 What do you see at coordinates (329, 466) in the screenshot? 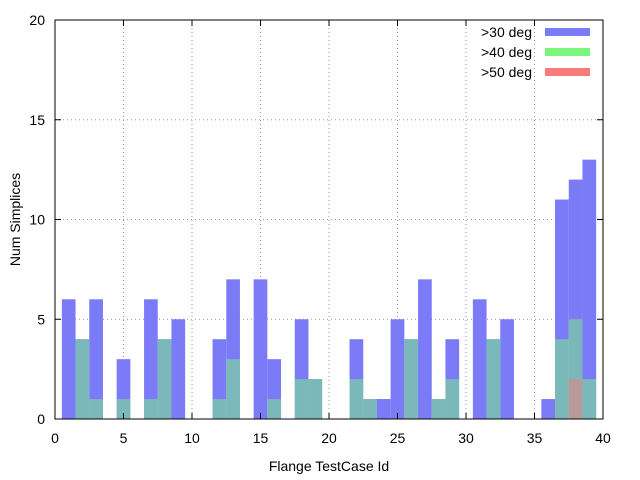
I see `x-axis-label: Flange TestCase Id` at bounding box center [329, 466].